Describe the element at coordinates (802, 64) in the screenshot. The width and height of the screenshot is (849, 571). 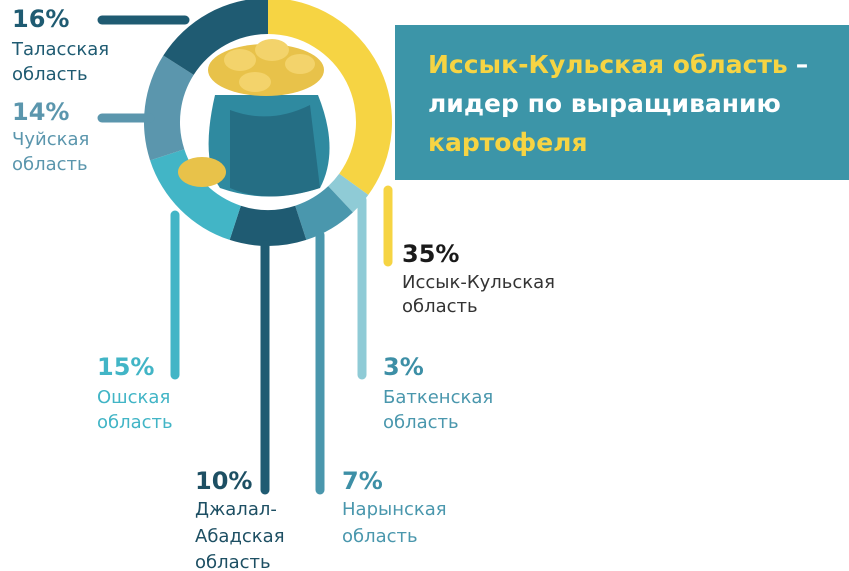
I see `title-part: –` at that location.